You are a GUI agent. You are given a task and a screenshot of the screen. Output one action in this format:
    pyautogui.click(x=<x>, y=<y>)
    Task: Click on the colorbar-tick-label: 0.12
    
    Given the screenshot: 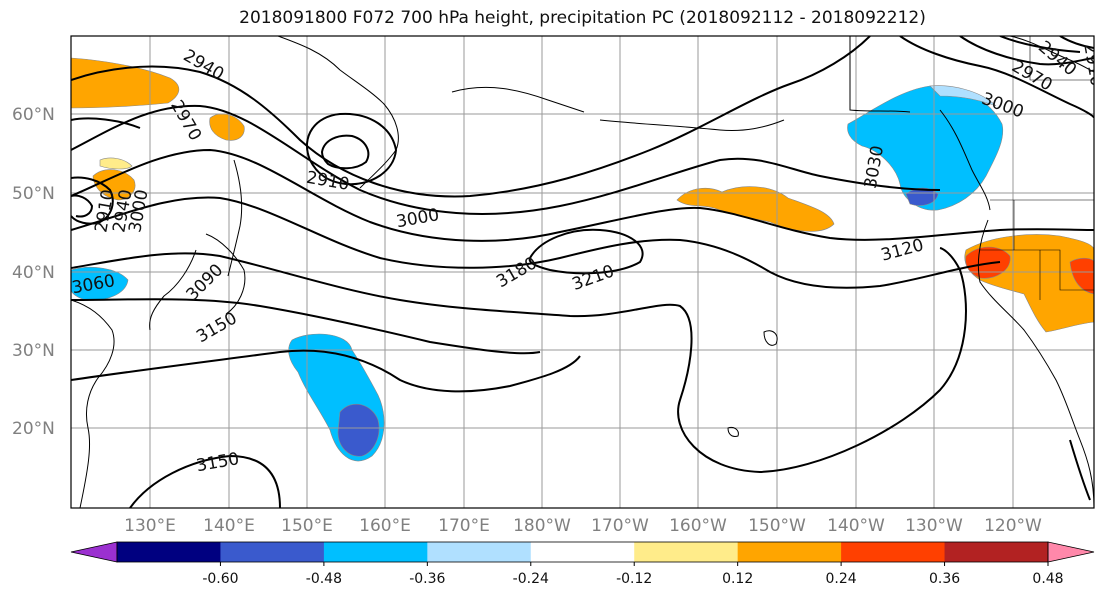 What is the action you would take?
    pyautogui.click(x=737, y=579)
    